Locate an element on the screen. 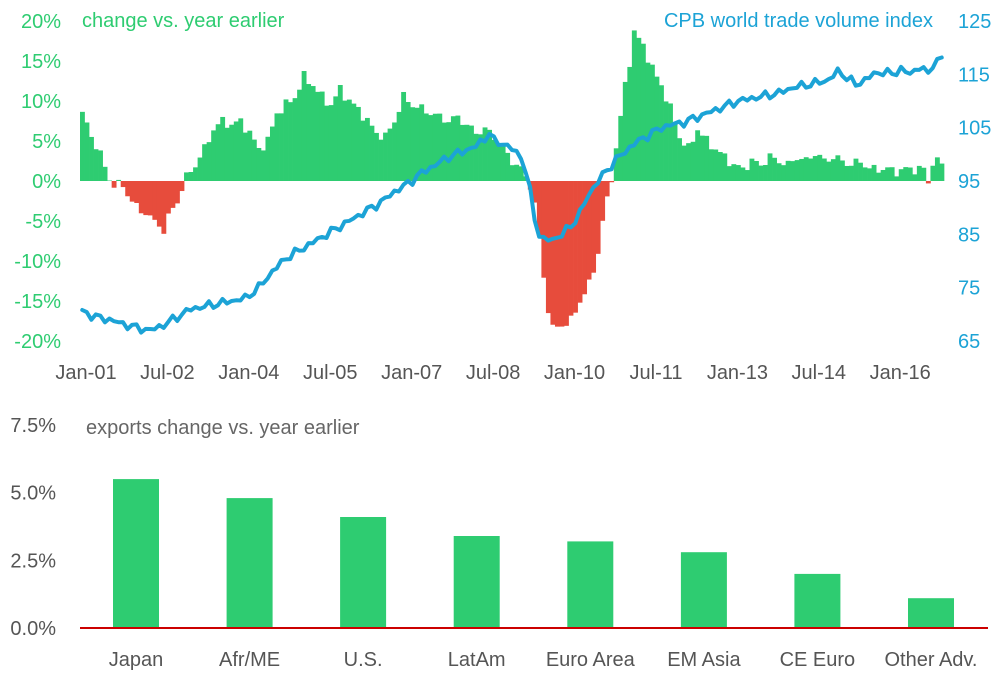 Image resolution: width=1006 pixels, height=682 pixels. left-tick-label: 5% is located at coordinates (46, 142).